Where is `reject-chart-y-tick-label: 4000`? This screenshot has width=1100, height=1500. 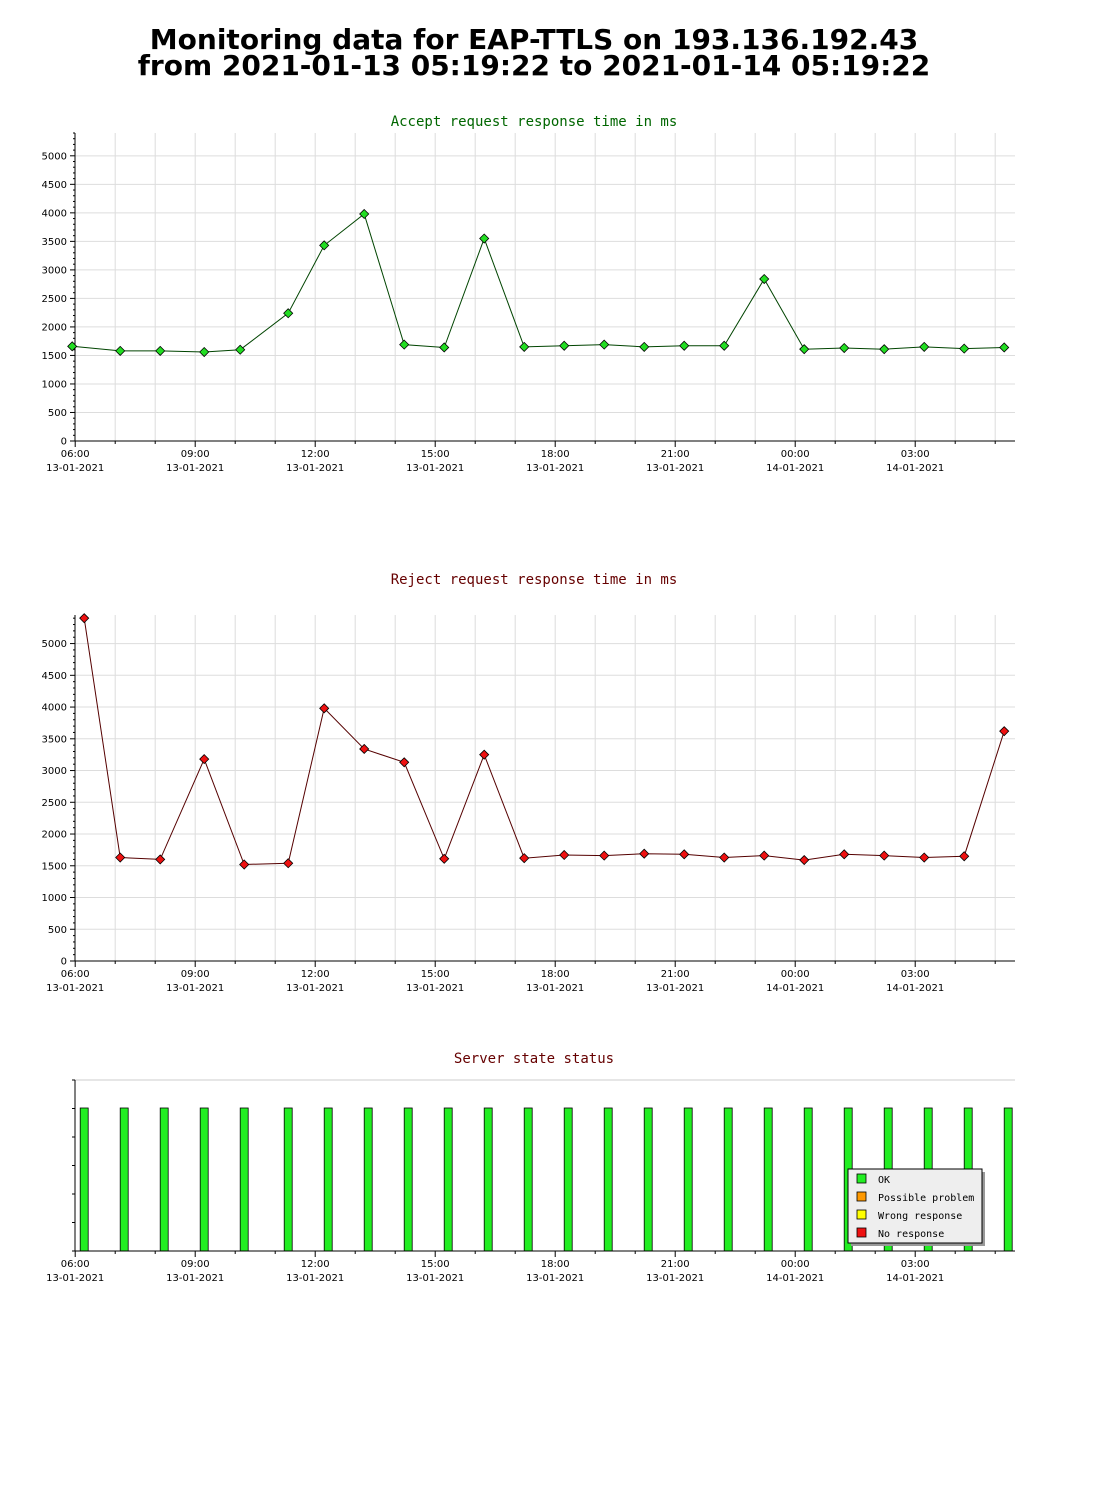 reject-chart-y-tick-label: 4000 is located at coordinates (54, 708).